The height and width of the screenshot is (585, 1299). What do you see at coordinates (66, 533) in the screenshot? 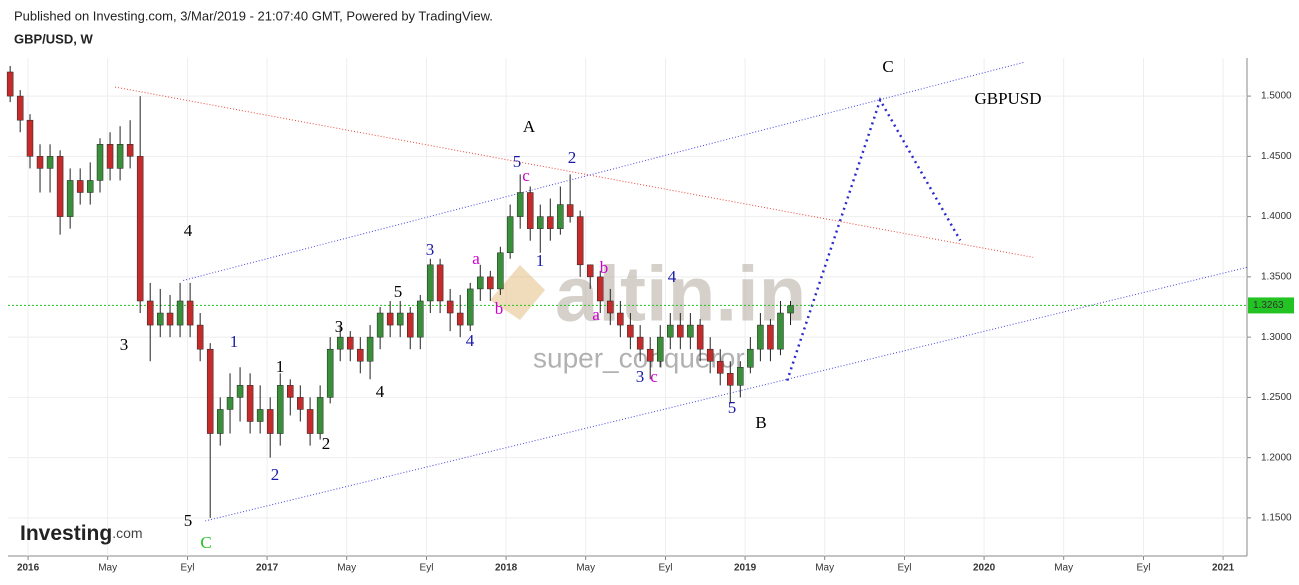
I see `logo-main: Investing` at bounding box center [66, 533].